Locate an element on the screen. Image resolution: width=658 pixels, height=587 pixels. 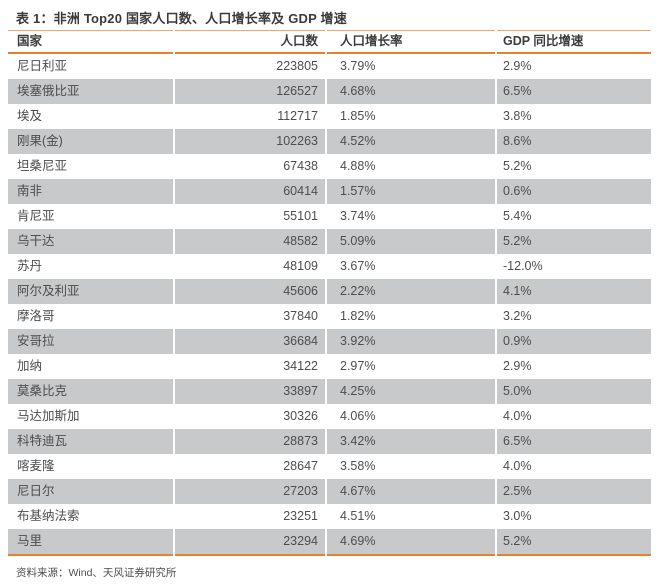
table-row: 喀麦隆 28647 3.58% 4.0% is located at coordinates (329, 466).